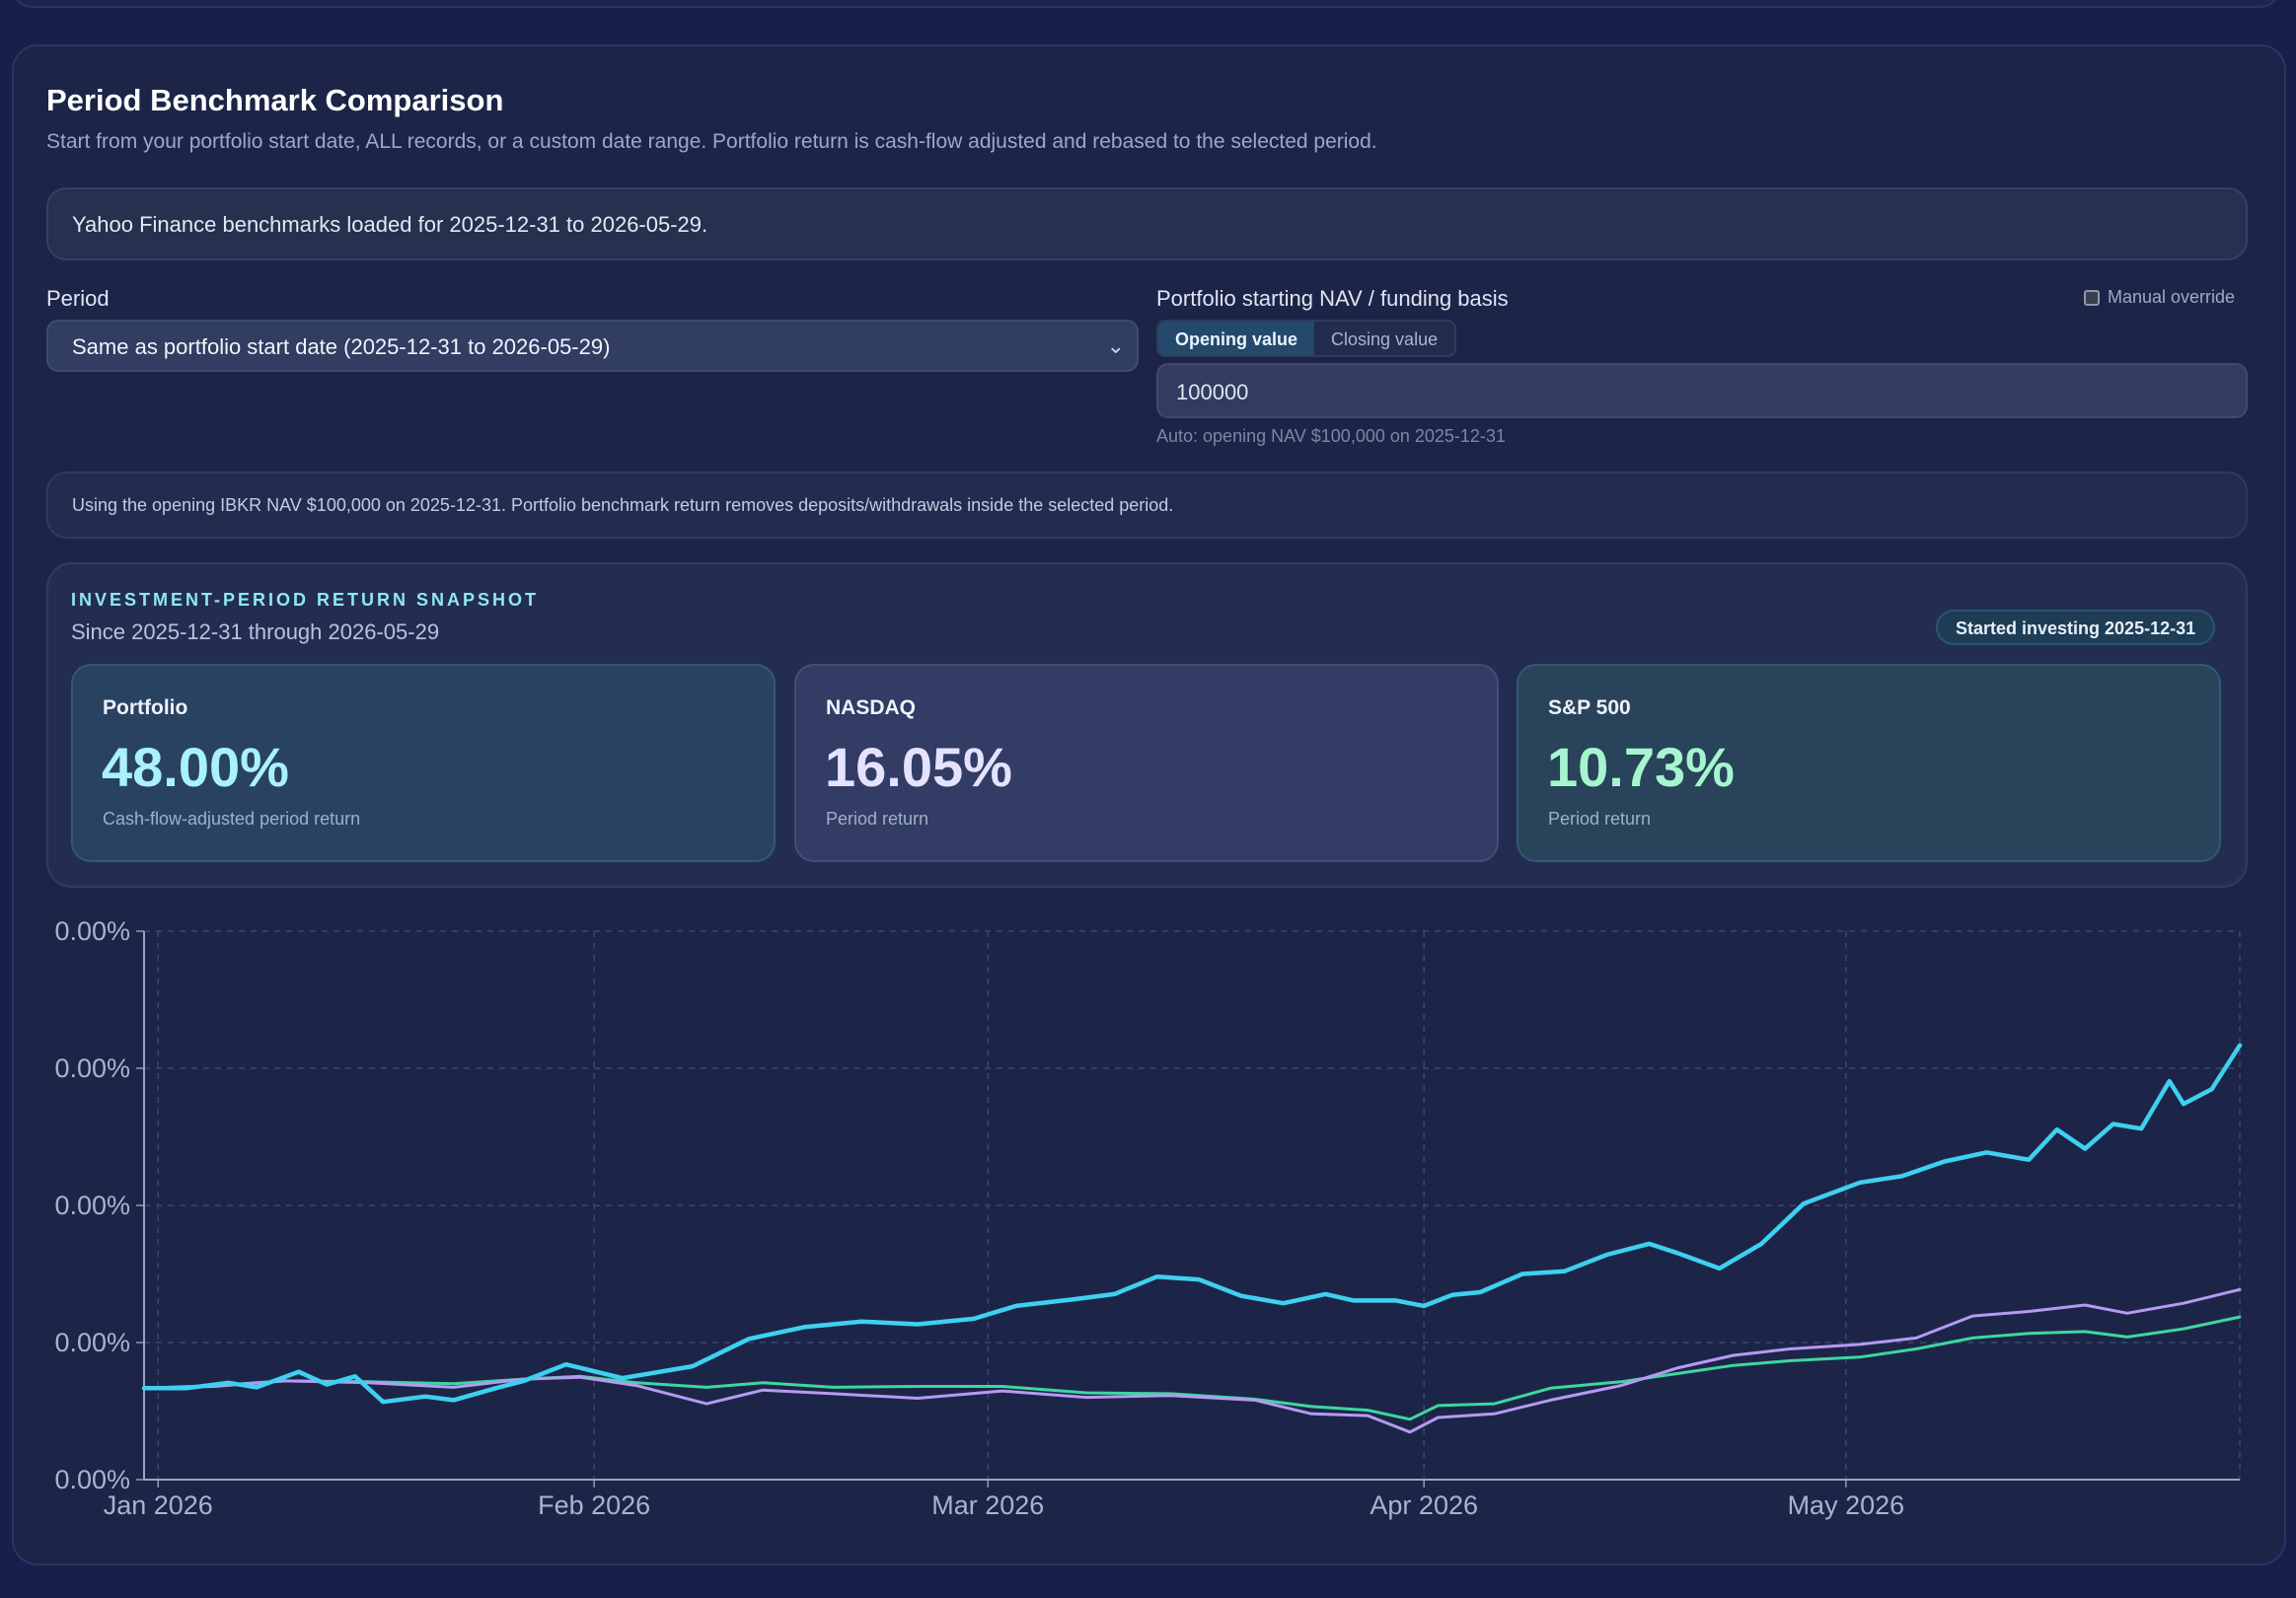 This screenshot has height=1598, width=2296. Describe the element at coordinates (1146, 763) in the screenshot. I see `nasdaq-return-card: NASDAQ 16.05% Period return` at that location.